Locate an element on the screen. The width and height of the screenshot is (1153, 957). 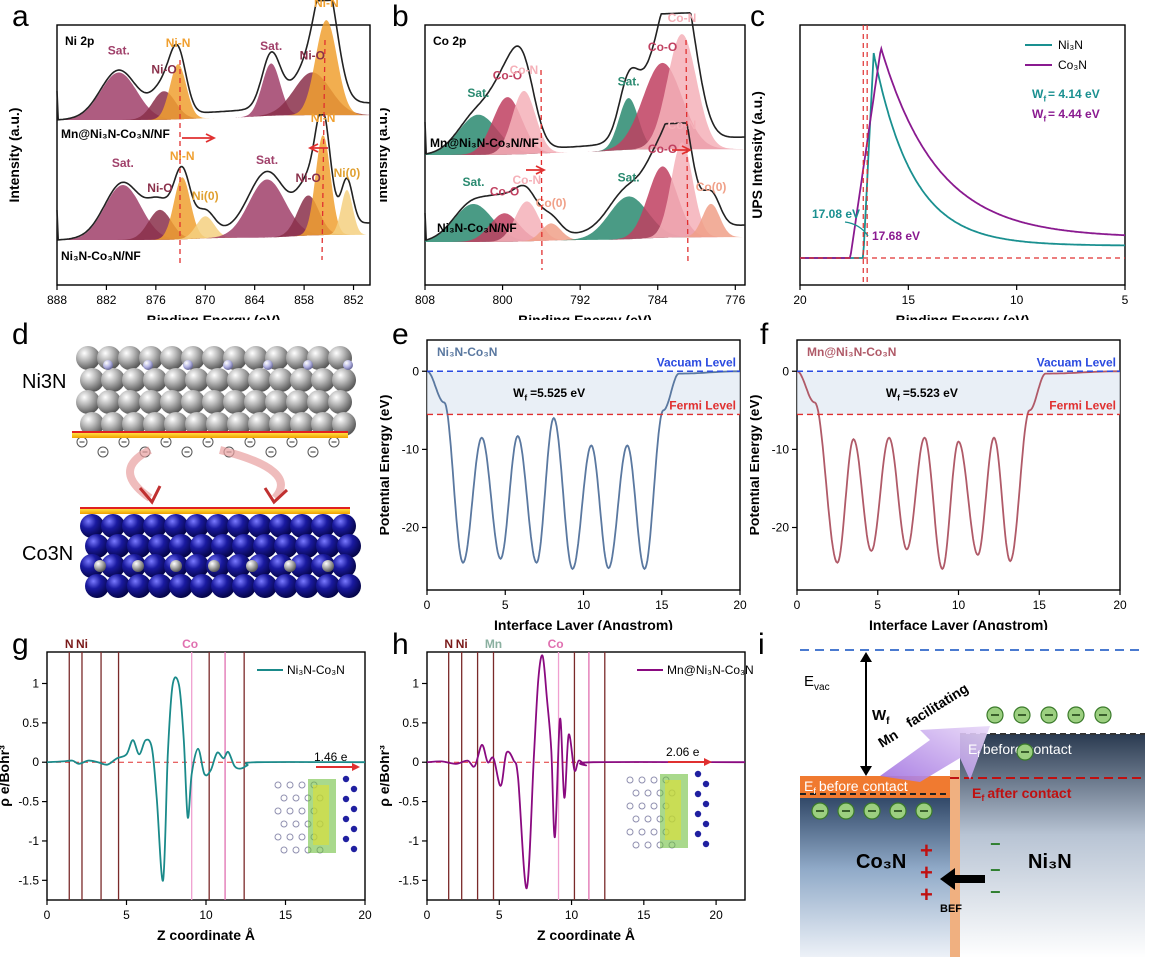
vacuum-level-label: Vacuam Level is located at coordinates (696, 362).